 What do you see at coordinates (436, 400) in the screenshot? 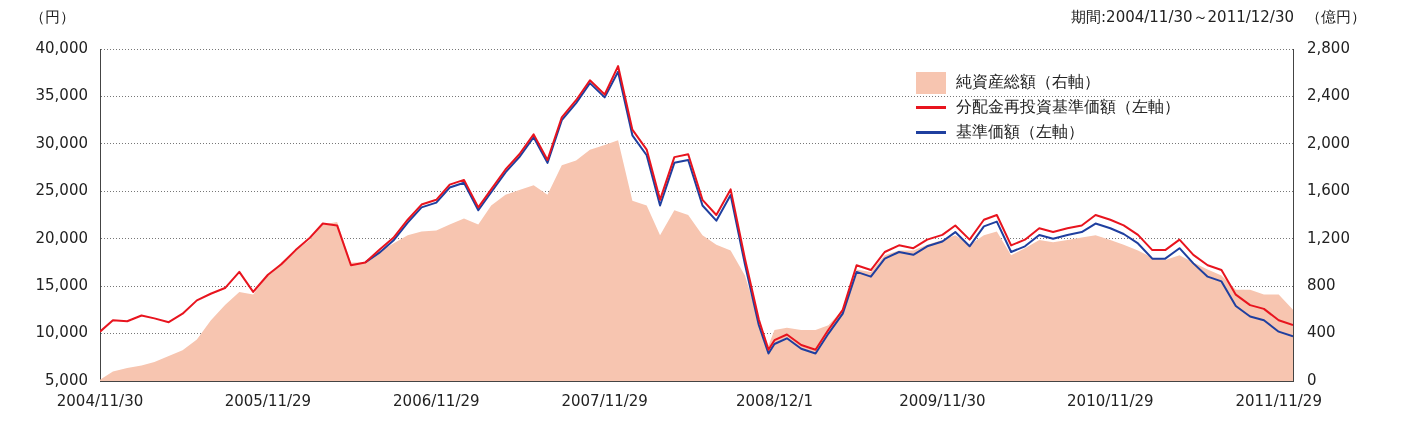
I see `x-tick-label: 2006/11/29` at bounding box center [436, 400].